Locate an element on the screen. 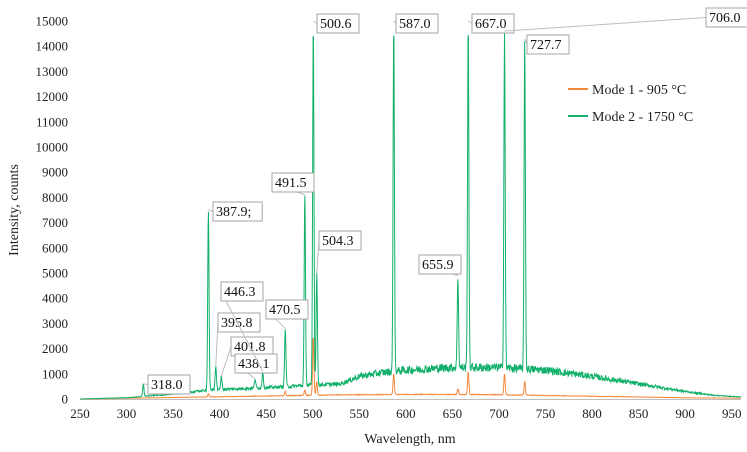 This screenshot has height=452, width=747. y-tick-label: 1000 is located at coordinates (55, 373).